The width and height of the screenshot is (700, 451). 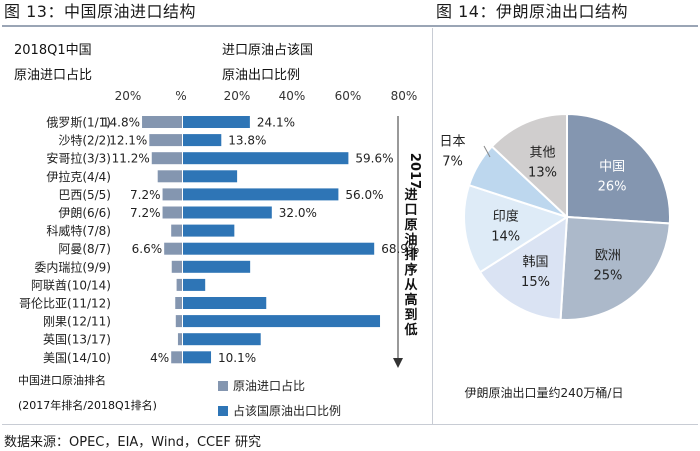 I want to click on legend-swatch-import-share, so click(x=223, y=386).